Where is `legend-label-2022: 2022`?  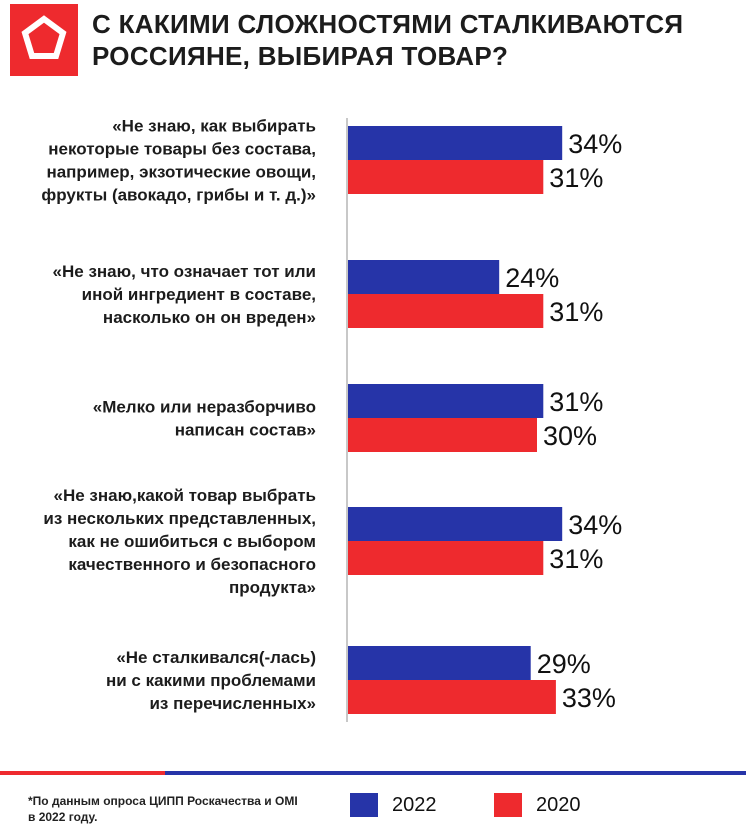
legend-label-2022: 2022 is located at coordinates (414, 804).